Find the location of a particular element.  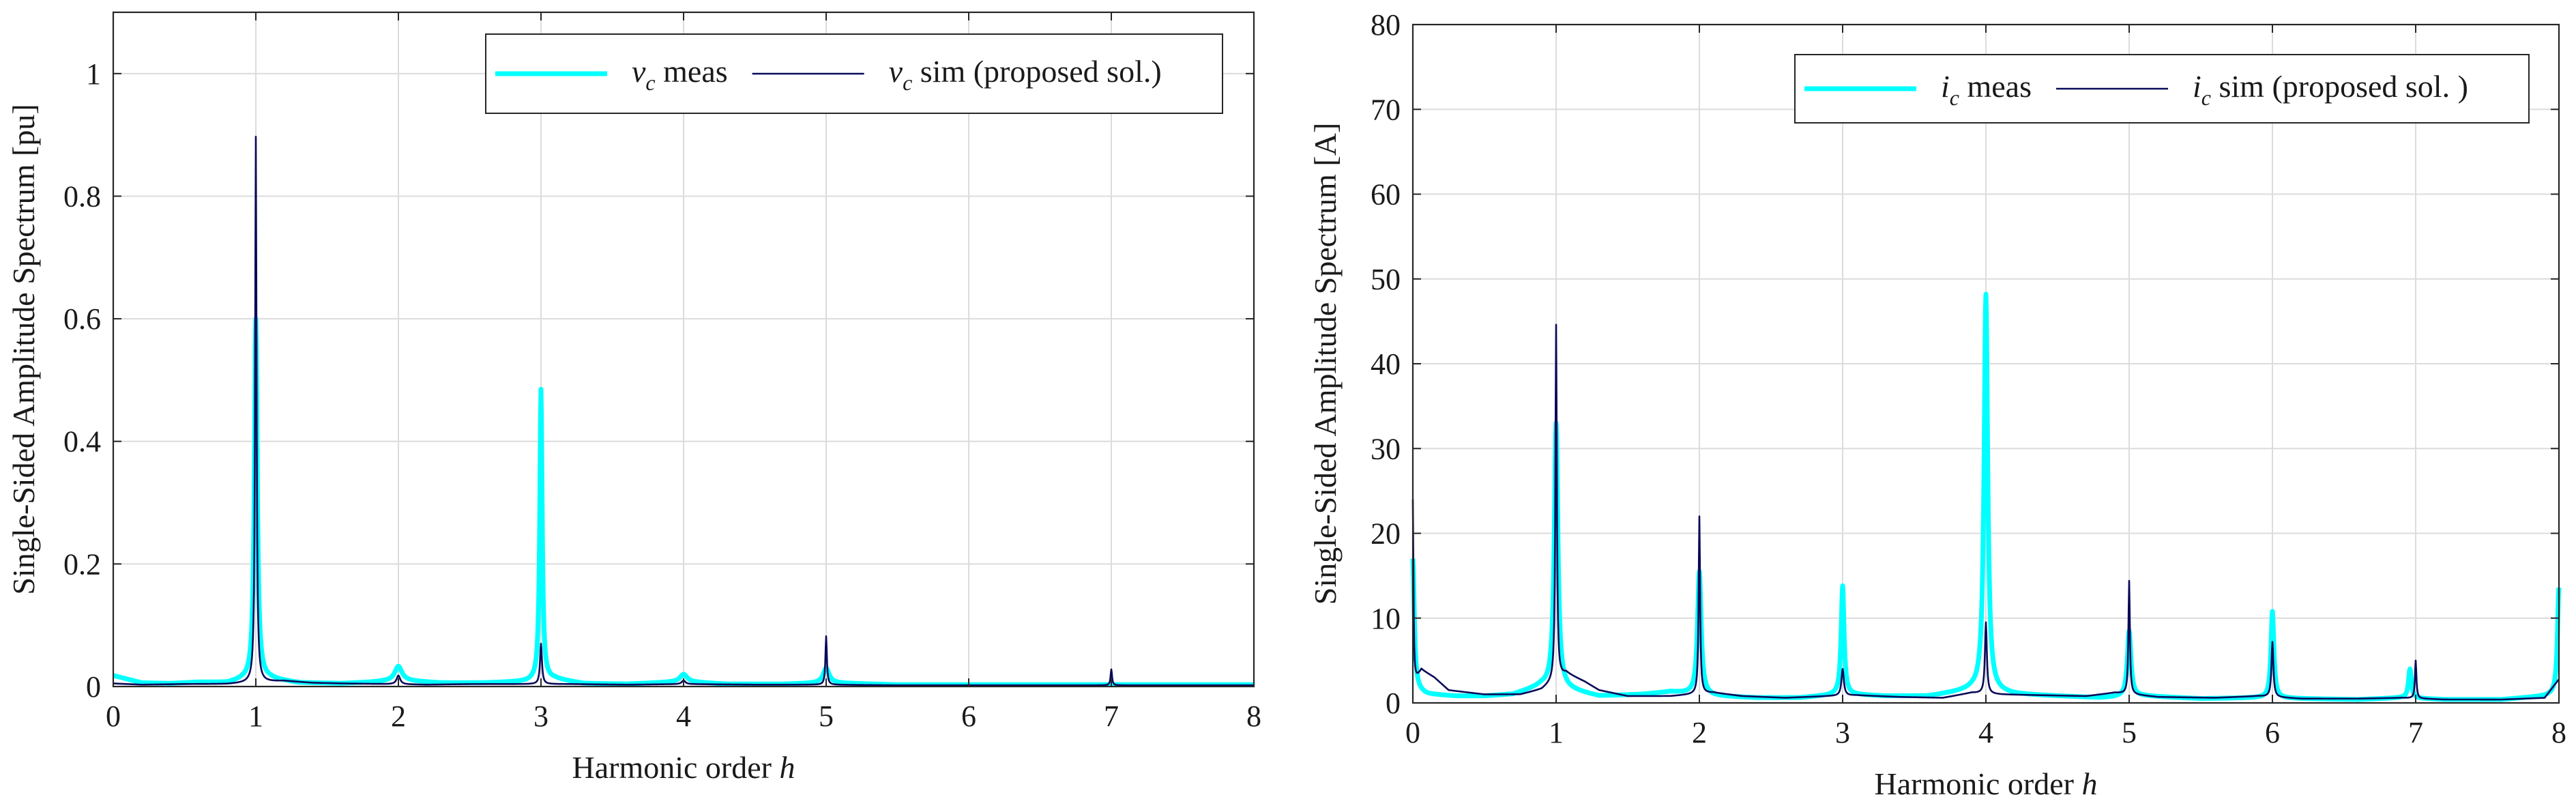

y-tick-label: 70 is located at coordinates (1386, 110).